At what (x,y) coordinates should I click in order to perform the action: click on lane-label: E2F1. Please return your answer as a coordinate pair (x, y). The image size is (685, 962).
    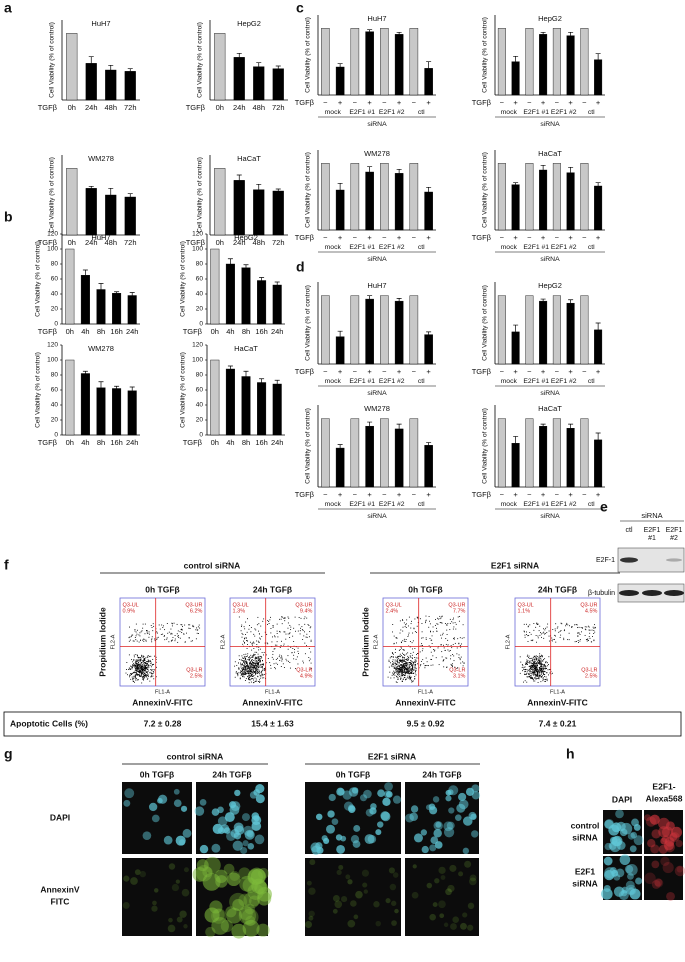
    Looking at the image, I should click on (652, 530).